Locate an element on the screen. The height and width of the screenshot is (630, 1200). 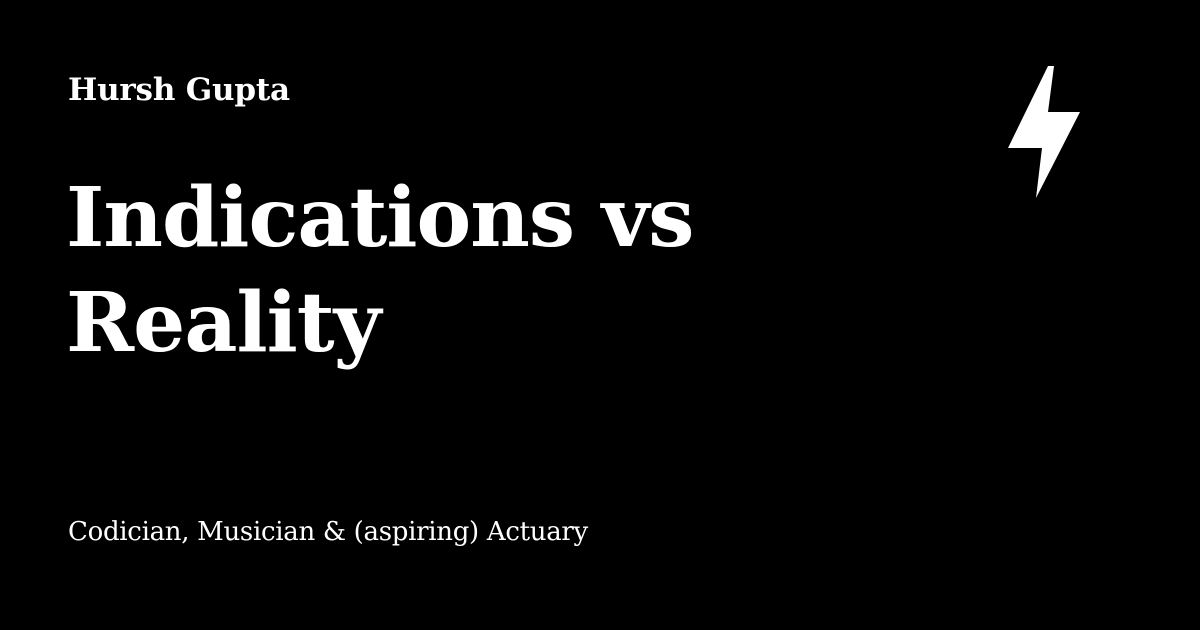
lightning-bolt-icon is located at coordinates (1044, 133).